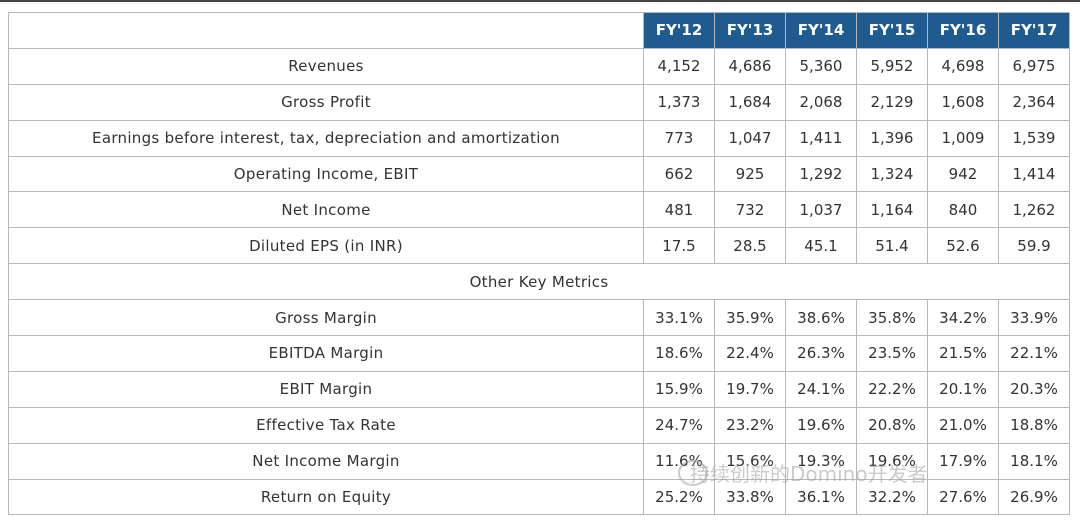 This screenshot has height=522, width=1080. I want to click on table-row: Revenues 4,152 4,686 5,360 5,952 4,698 6,975, so click(539, 66).